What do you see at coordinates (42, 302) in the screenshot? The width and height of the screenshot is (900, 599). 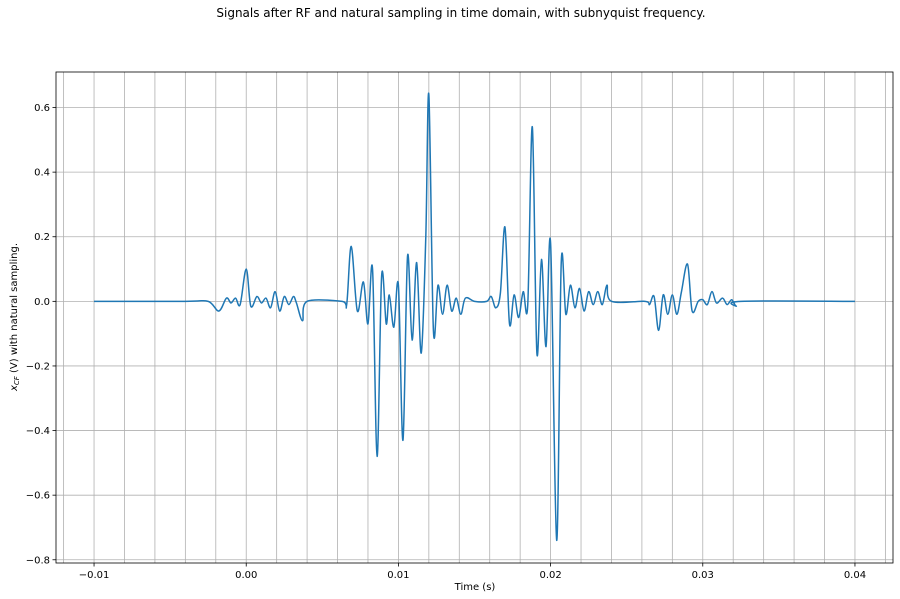 I see `y-tick-label: 0.0` at bounding box center [42, 302].